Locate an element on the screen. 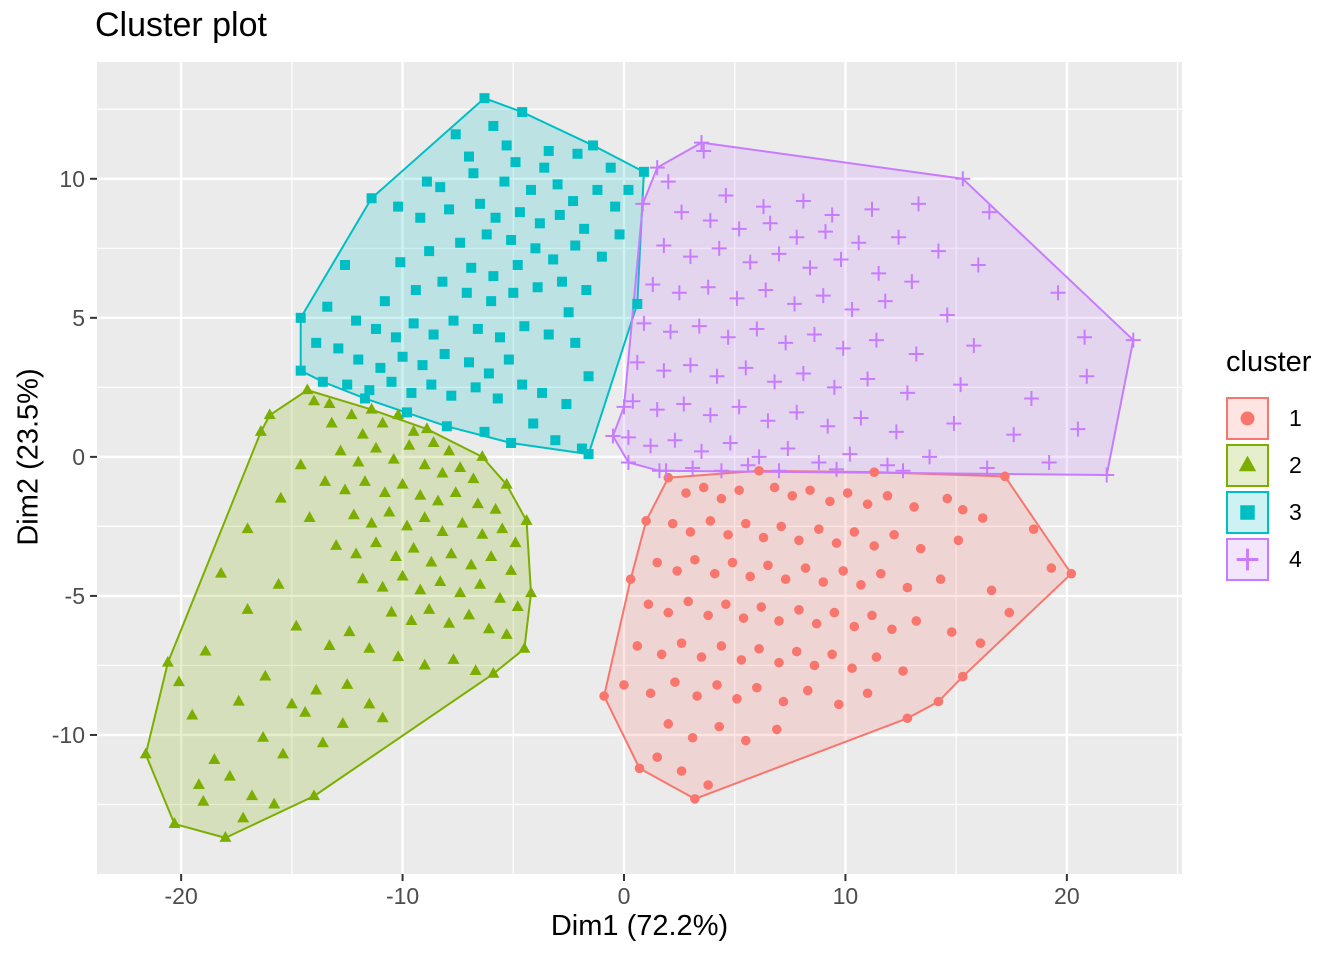  y-tick-label: -10 is located at coordinates (68, 735).